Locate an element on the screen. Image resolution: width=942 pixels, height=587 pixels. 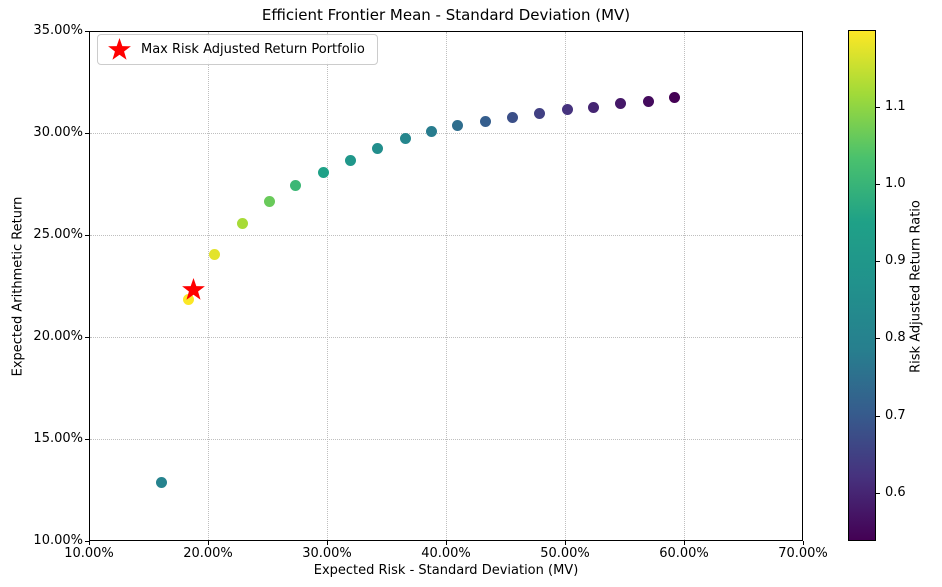
x-tick-label: 50.00% is located at coordinates (565, 553).